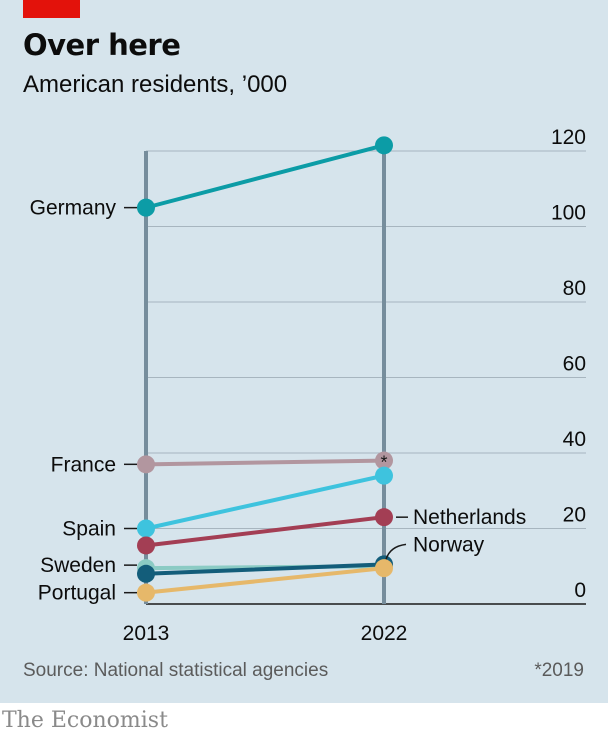 The width and height of the screenshot is (608, 739). What do you see at coordinates (574, 515) in the screenshot?
I see `y-tick-label: 20` at bounding box center [574, 515].